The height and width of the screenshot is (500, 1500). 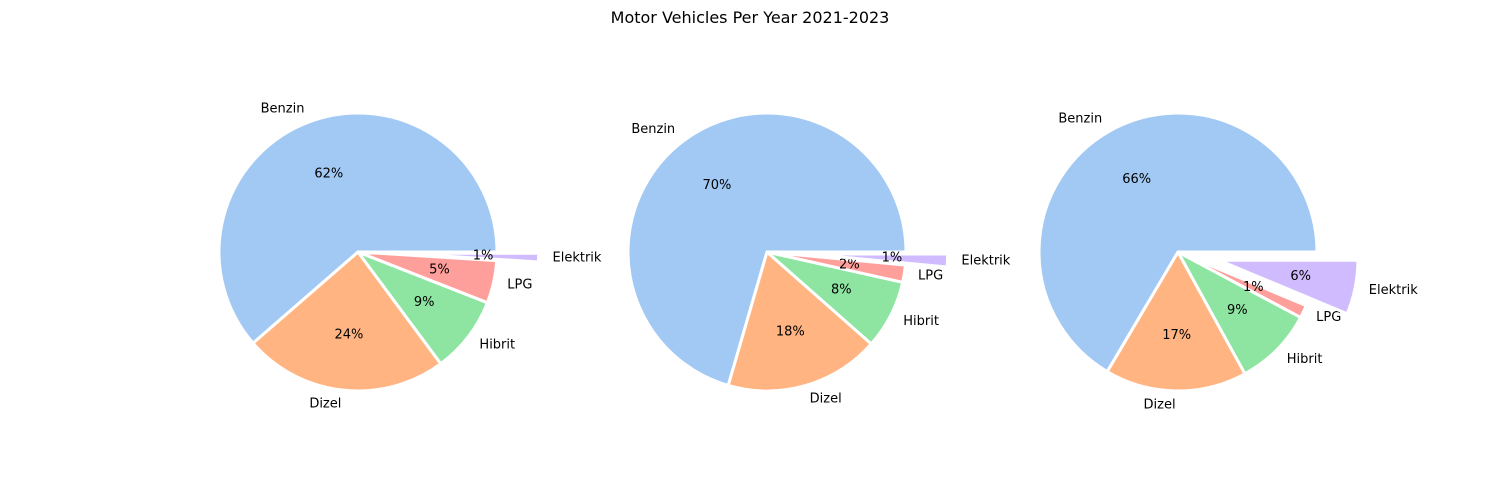 What do you see at coordinates (1288, 287) in the screenshot?
I see `pie-3-wedge-elektrik` at bounding box center [1288, 287].